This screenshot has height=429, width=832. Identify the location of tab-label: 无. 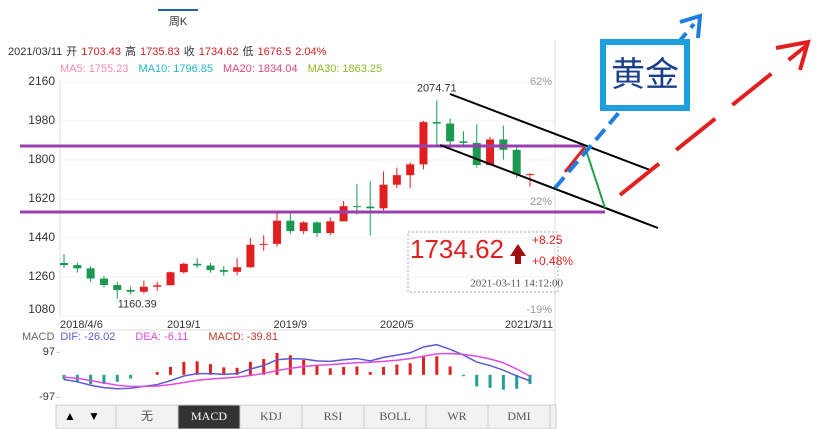
(147, 416).